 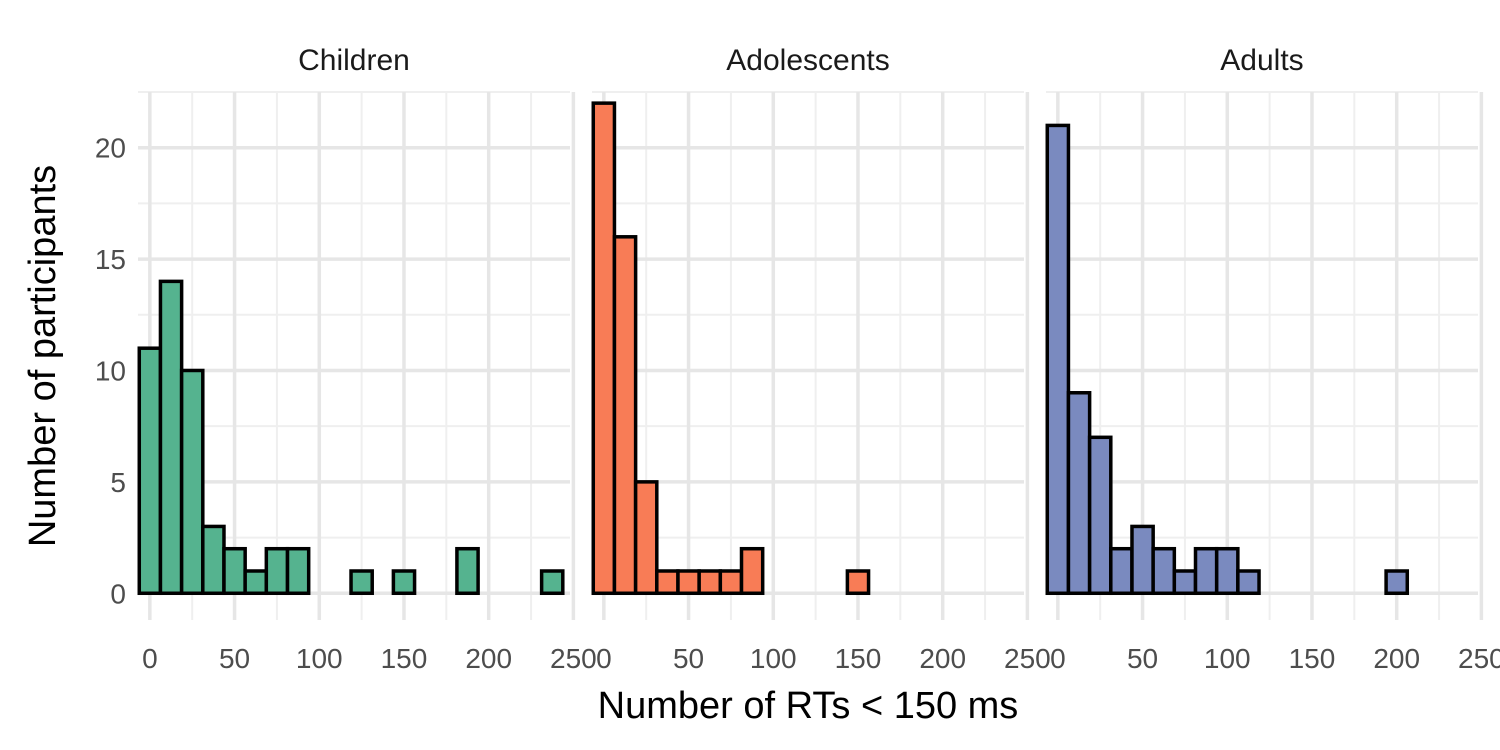 I want to click on y-axis: 0 5 10 15 20, so click(x=110, y=371).